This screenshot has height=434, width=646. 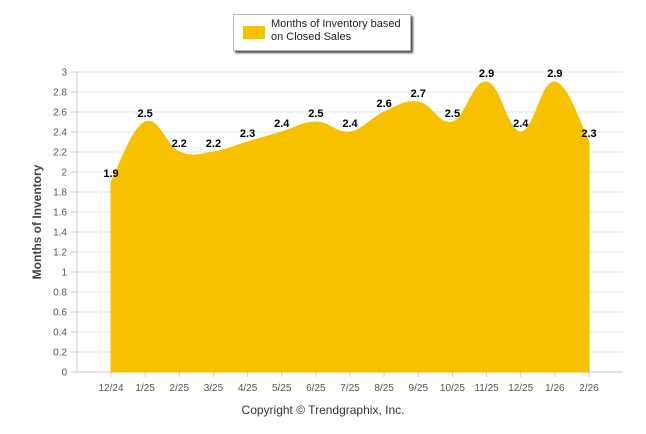 What do you see at coordinates (254, 32) in the screenshot?
I see `legend-swatch` at bounding box center [254, 32].